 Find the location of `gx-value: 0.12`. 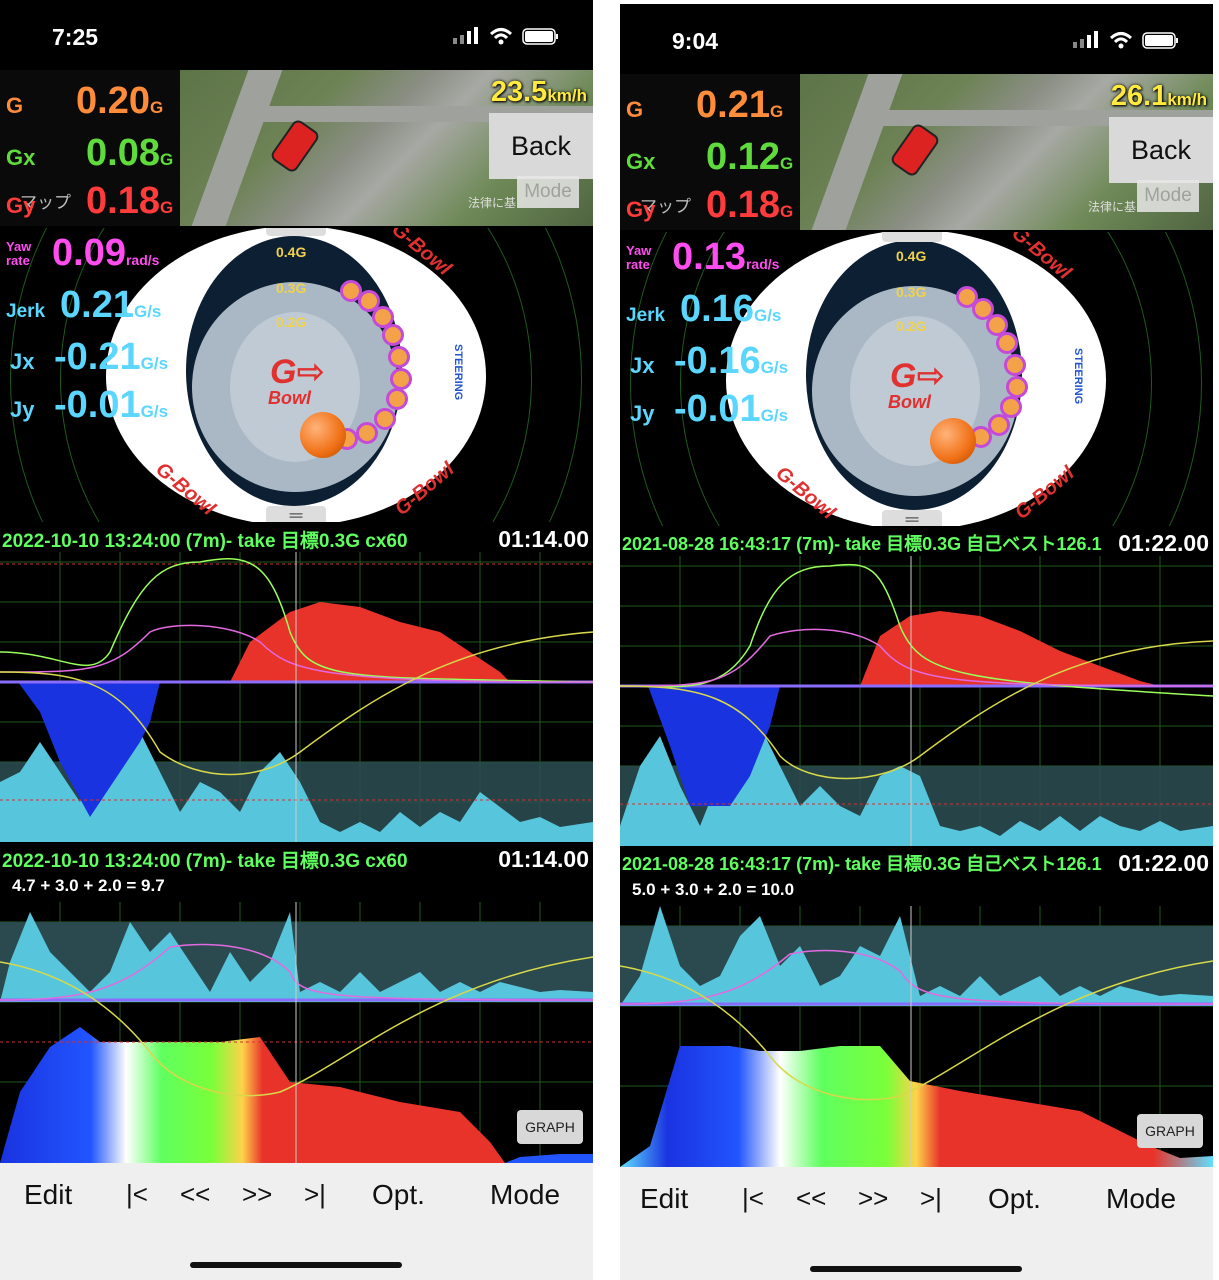

gx-value: 0.12 is located at coordinates (743, 157).